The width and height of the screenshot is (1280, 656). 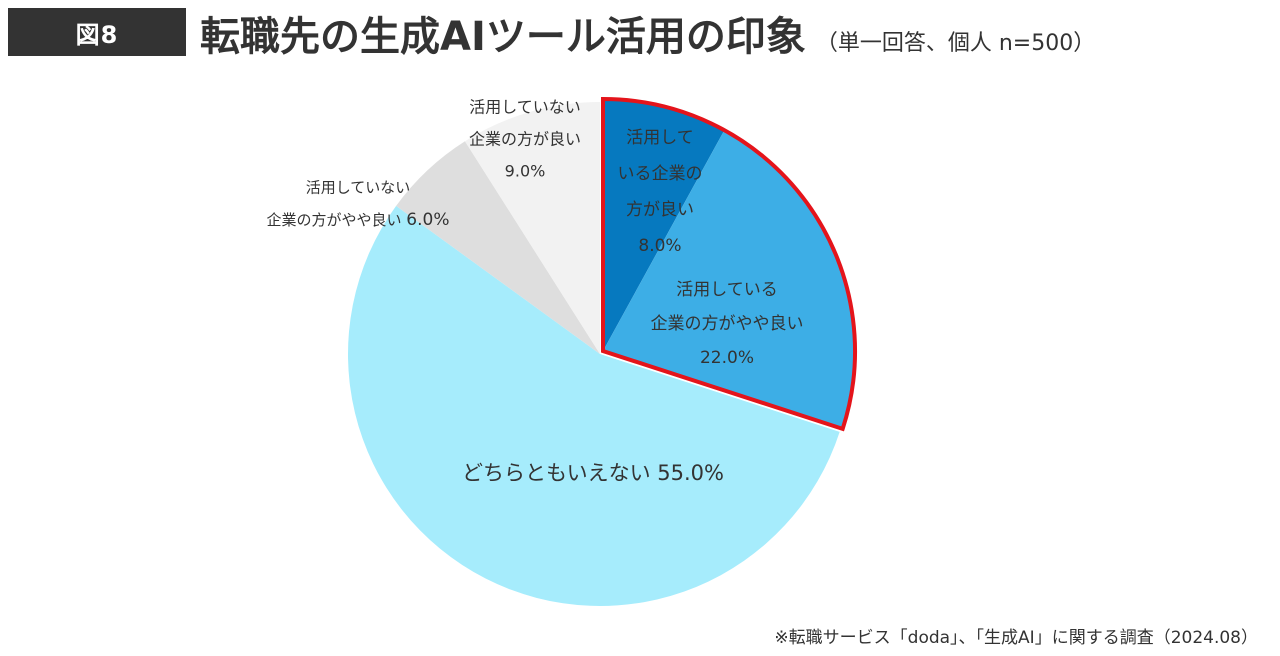 What do you see at coordinates (559, 473) in the screenshot?
I see `pie-label-neither-text: どちらともいえない` at bounding box center [559, 473].